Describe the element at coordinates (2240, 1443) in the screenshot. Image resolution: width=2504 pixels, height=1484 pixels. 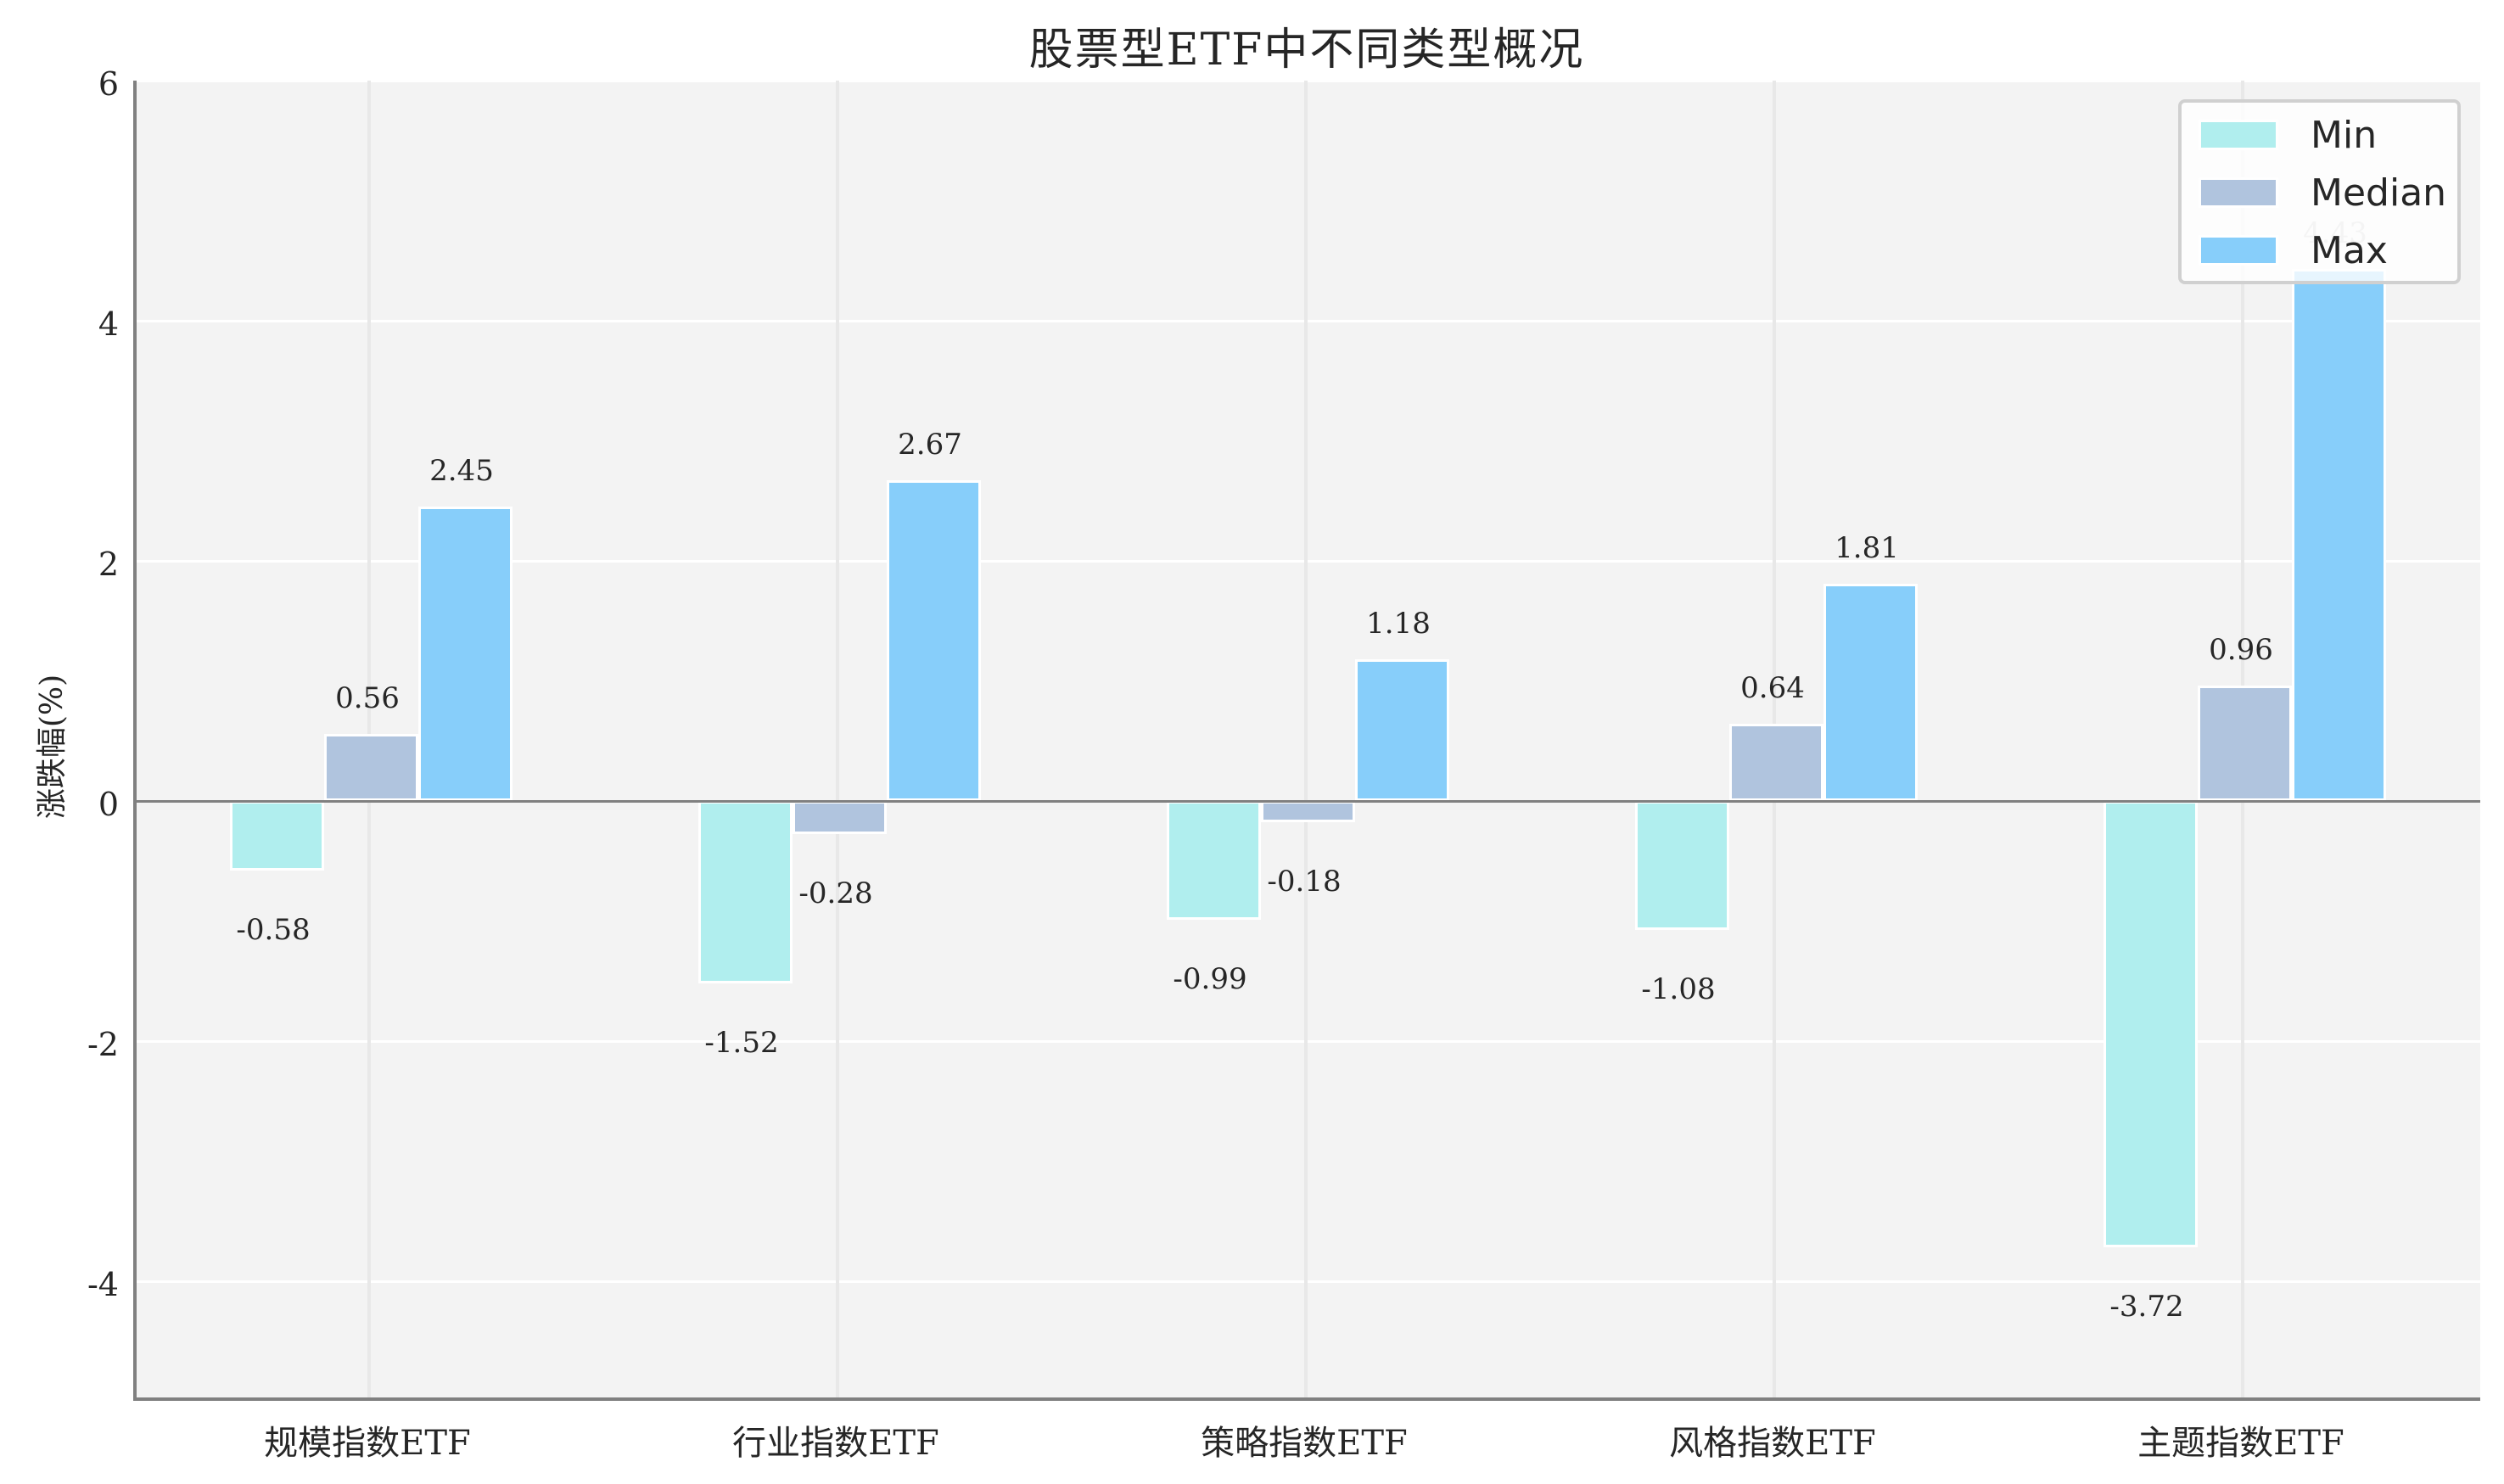
I see `x-tick-label: 主题指数ETF` at that location.